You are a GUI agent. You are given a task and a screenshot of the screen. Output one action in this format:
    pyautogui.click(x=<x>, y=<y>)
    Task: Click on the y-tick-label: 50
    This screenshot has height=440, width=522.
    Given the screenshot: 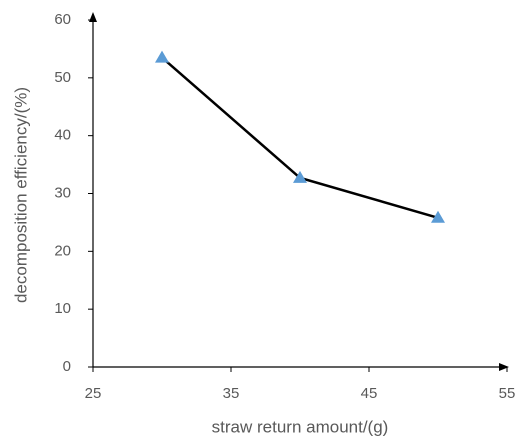 What is the action you would take?
    pyautogui.click(x=62, y=77)
    